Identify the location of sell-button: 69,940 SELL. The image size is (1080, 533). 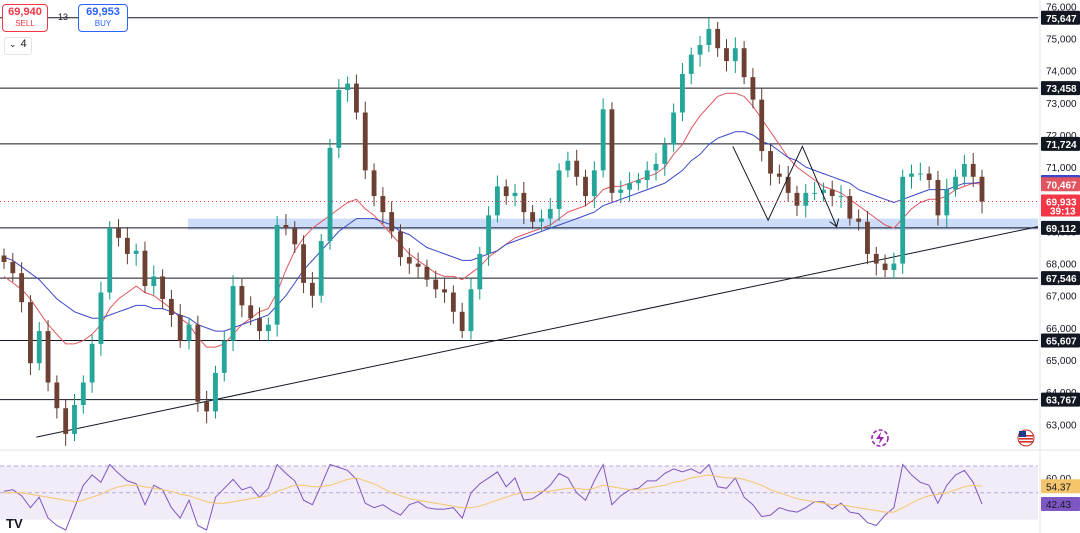
(25, 18).